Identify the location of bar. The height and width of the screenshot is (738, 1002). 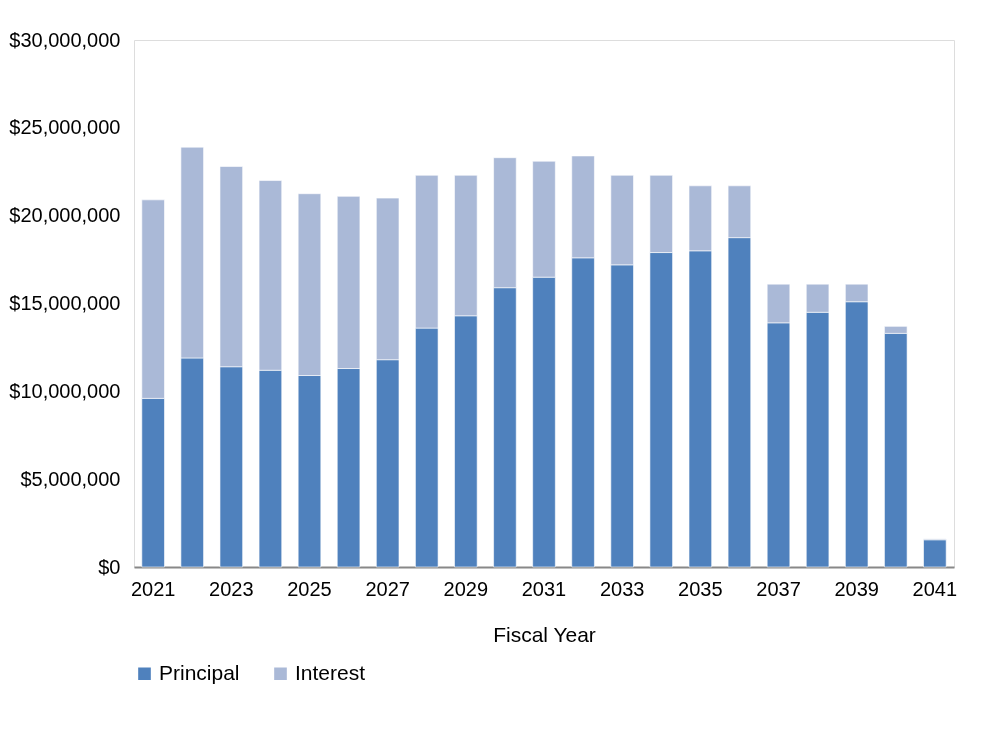
(935, 553).